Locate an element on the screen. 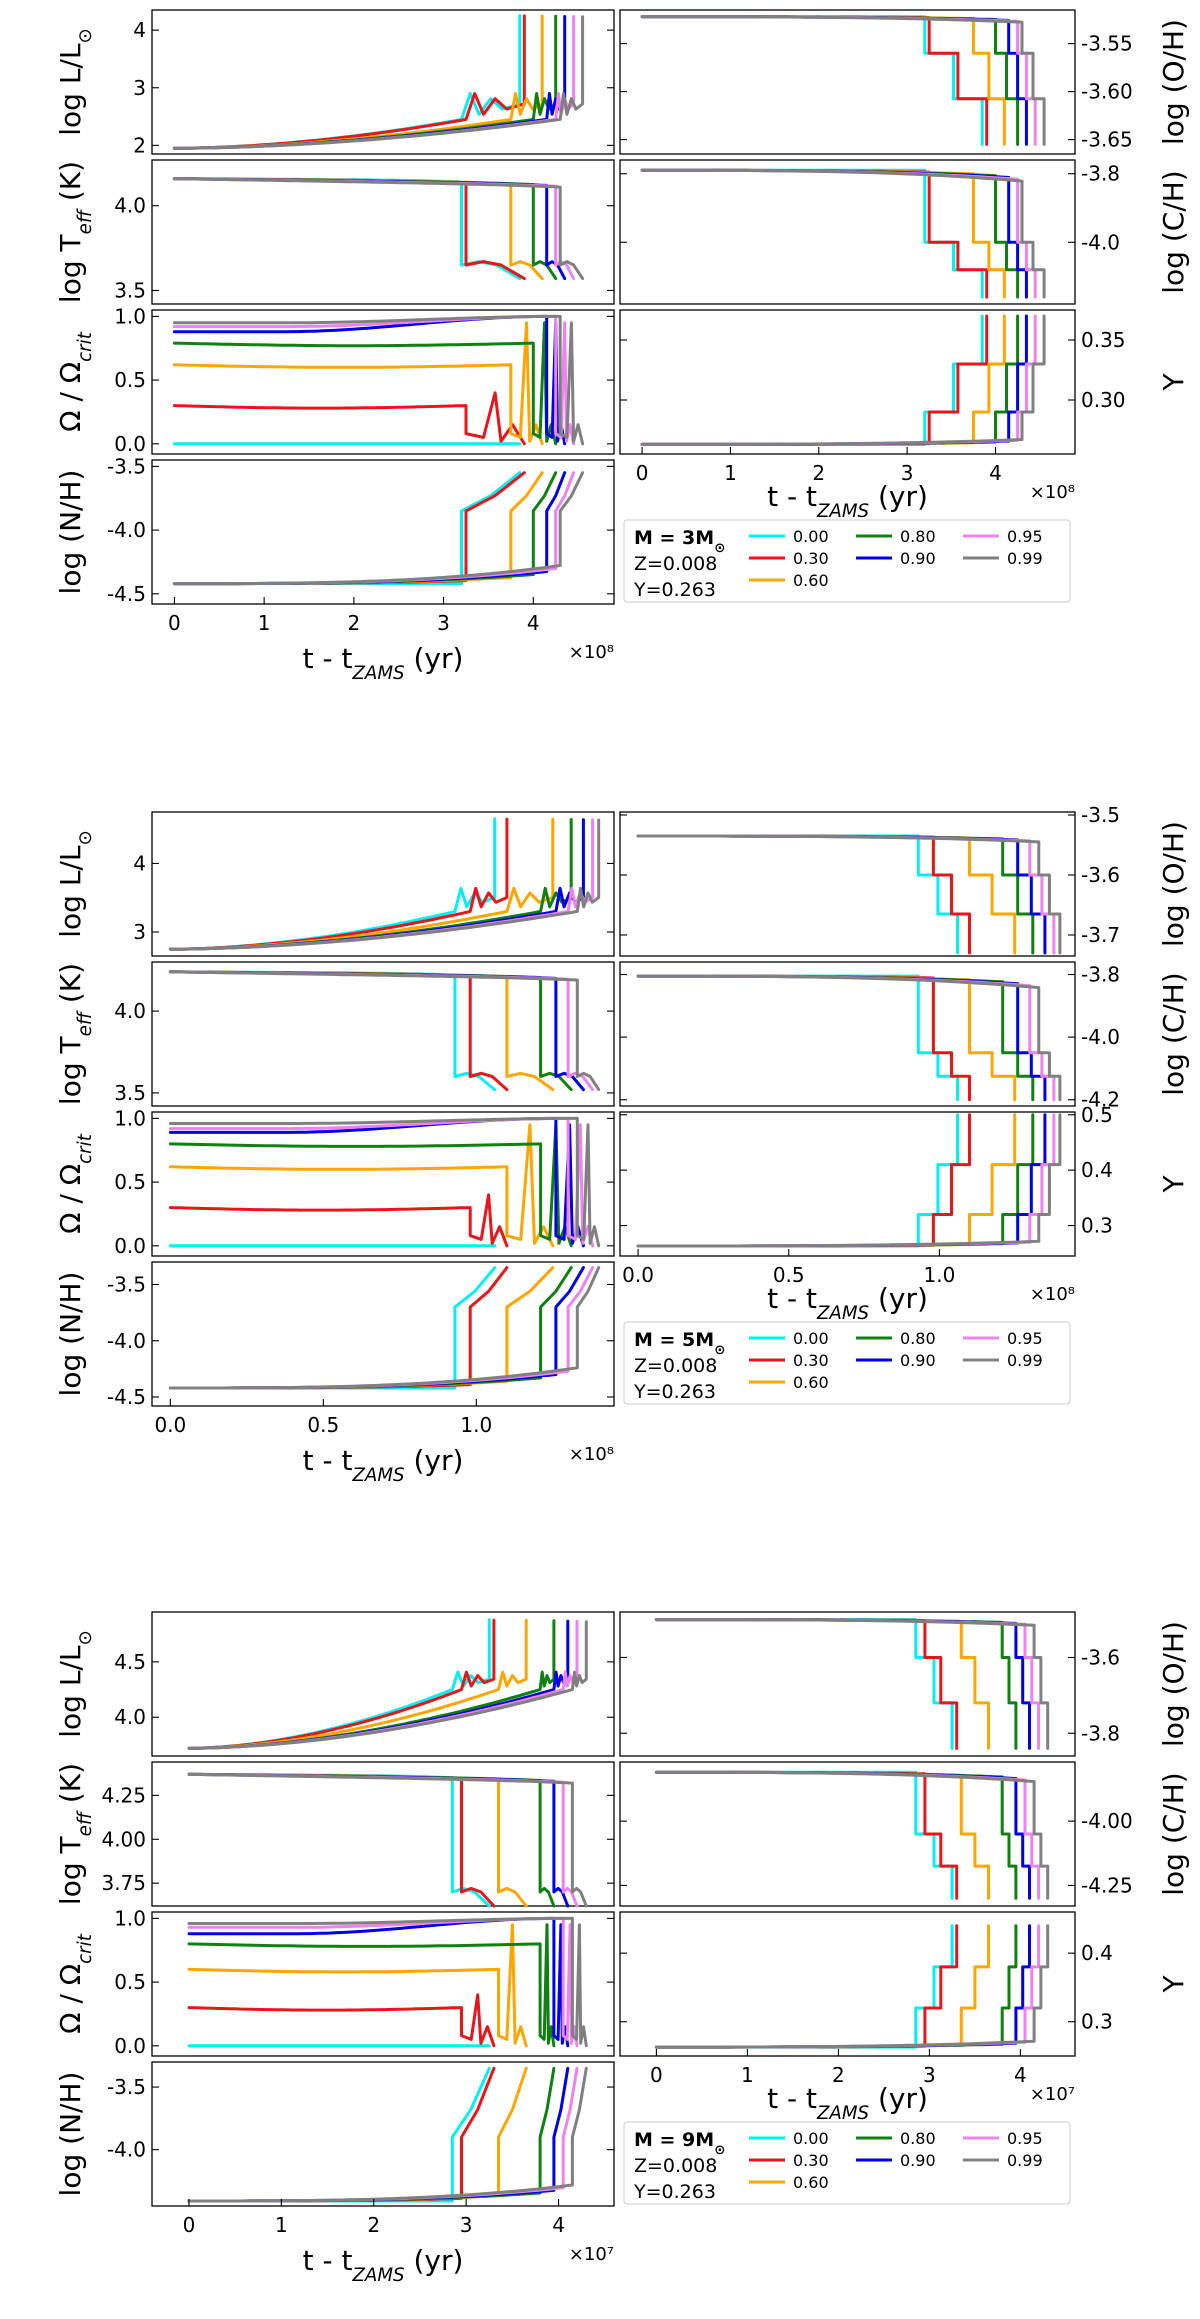  ylabel-l: log L/L⊙ is located at coordinates (75, 883).